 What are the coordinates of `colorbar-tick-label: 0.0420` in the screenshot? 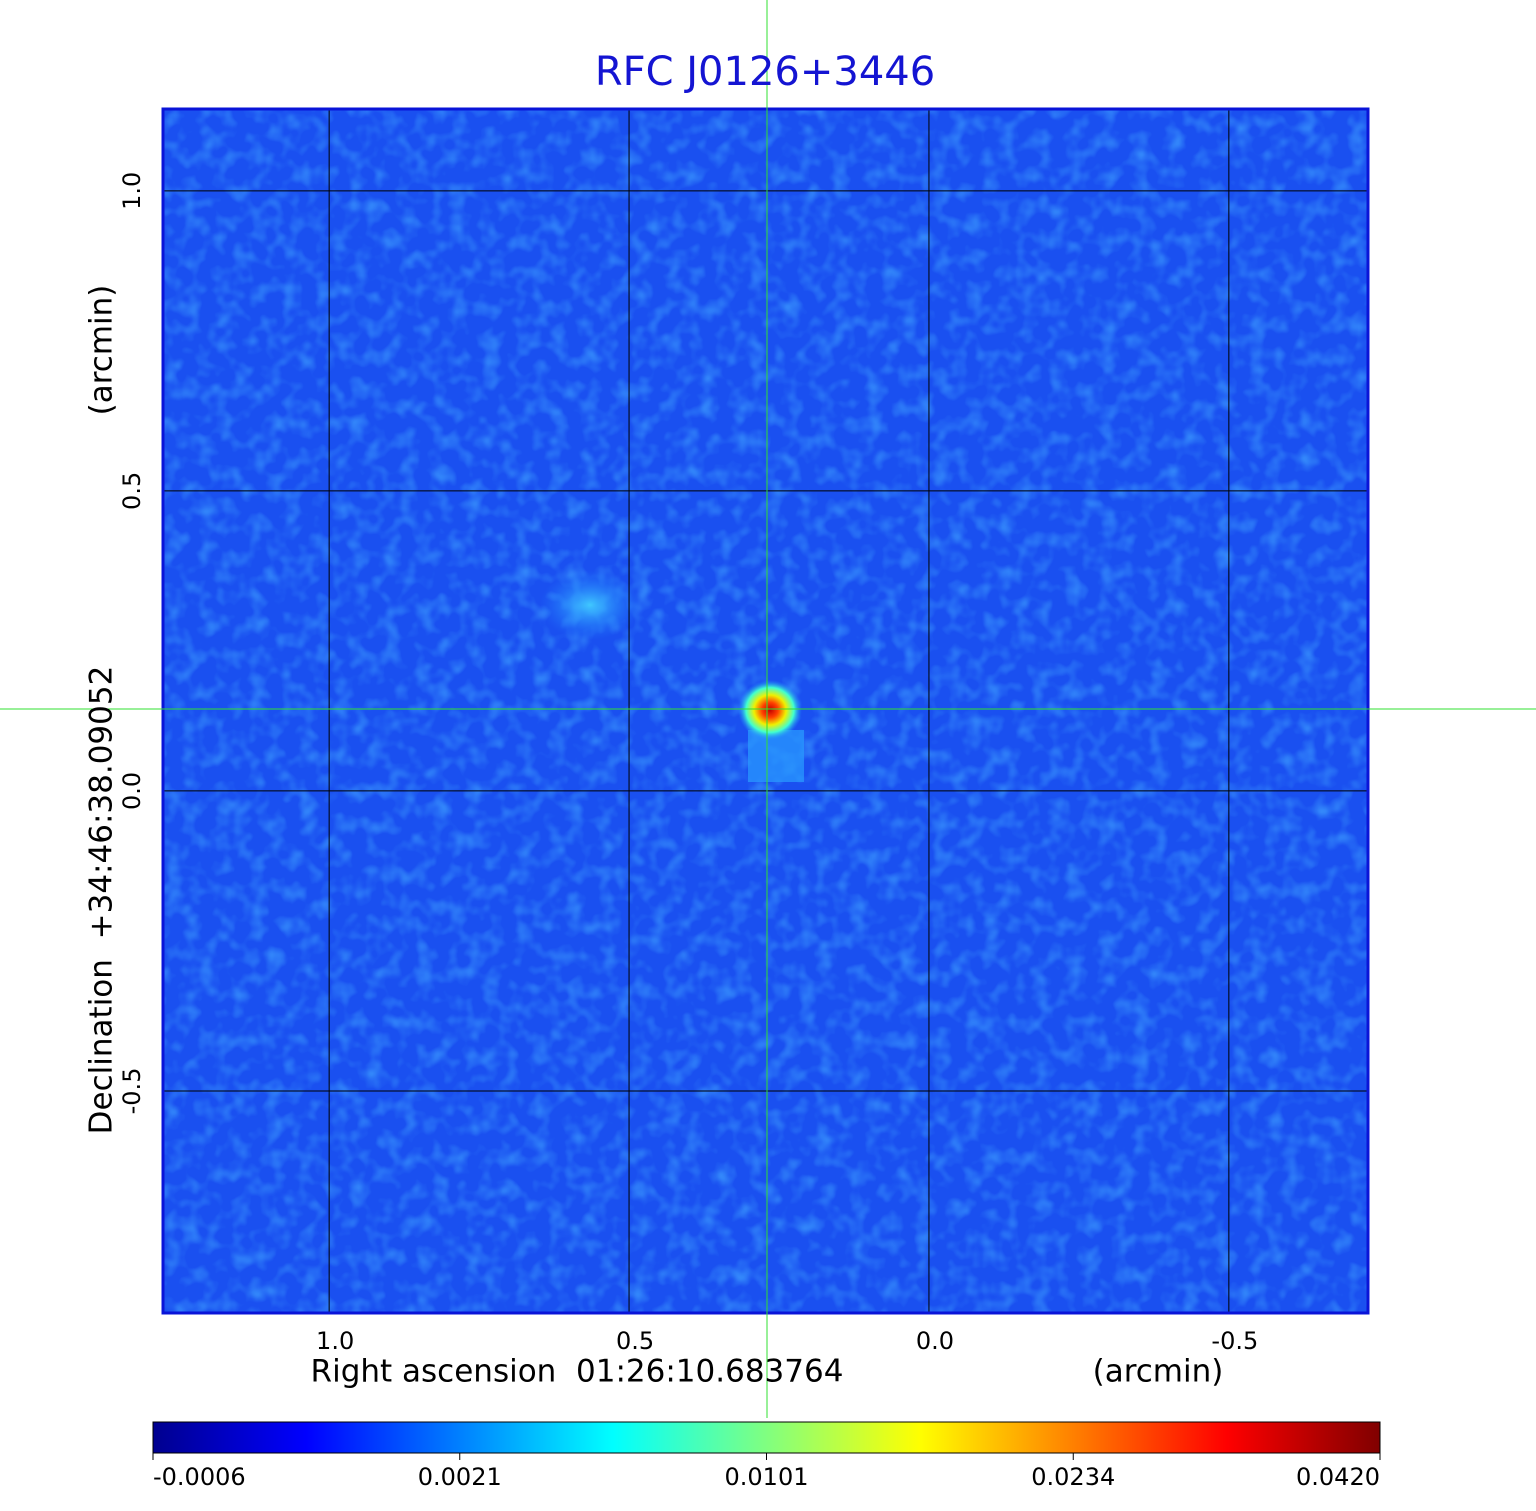 It's located at (1338, 1477).